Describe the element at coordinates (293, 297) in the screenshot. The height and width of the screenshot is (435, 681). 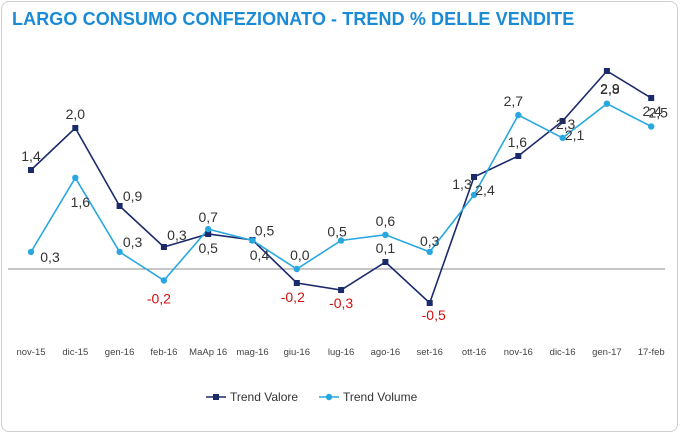
I see `data-label-trend-valore-giu-16: -0,2` at that location.